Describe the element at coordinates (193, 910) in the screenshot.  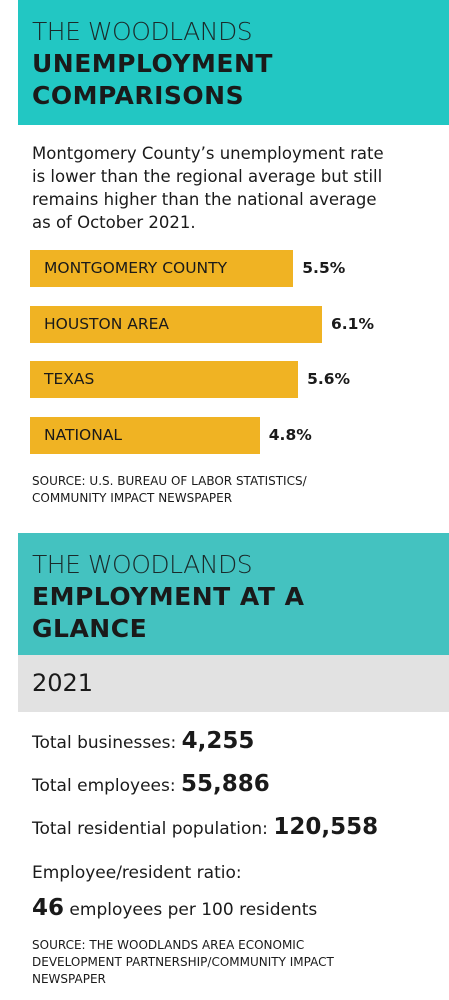
I see `ratio-unit: employees per 100 residents` at that location.